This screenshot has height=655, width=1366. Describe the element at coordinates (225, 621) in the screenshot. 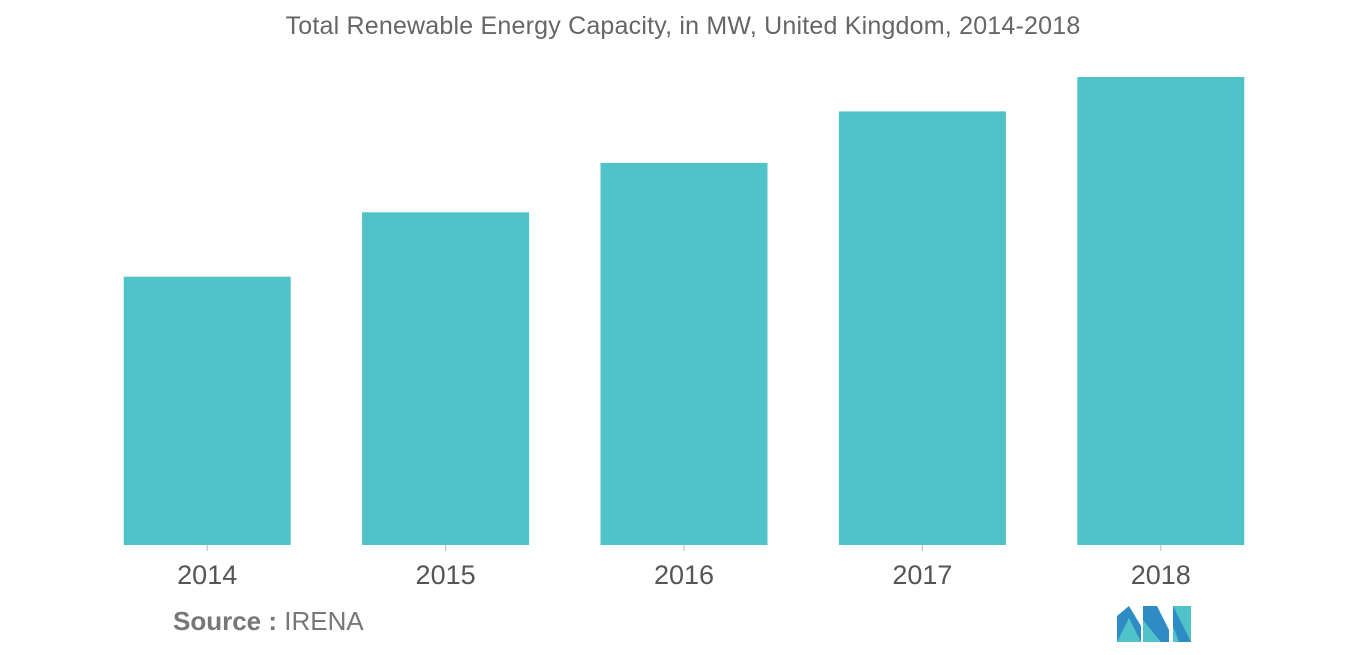

I see `source-label: Source :` at that location.